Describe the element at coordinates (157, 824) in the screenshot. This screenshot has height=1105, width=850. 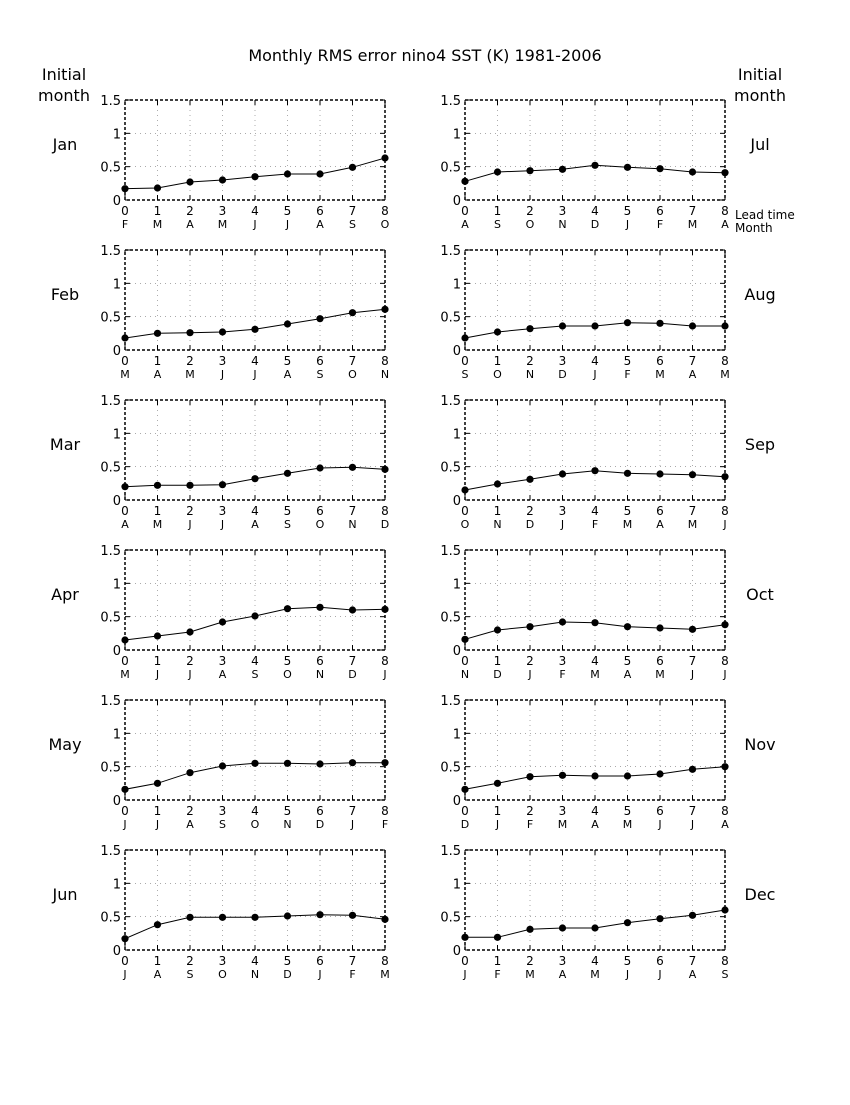
I see `target-month-label: J` at that location.